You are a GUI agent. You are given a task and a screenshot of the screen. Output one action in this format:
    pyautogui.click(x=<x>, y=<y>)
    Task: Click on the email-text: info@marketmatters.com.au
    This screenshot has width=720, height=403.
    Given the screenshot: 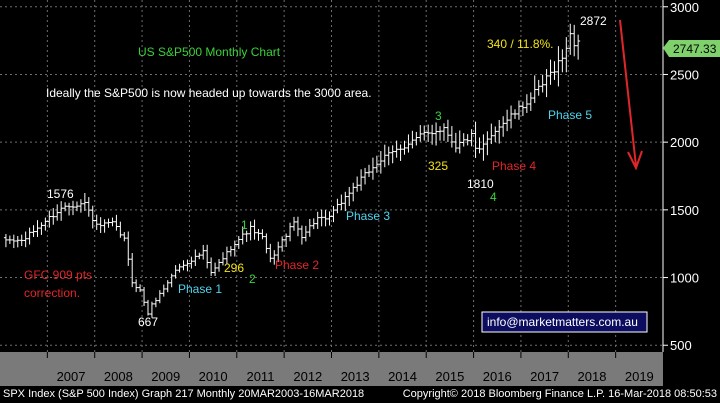 What is the action you would take?
    pyautogui.click(x=562, y=322)
    